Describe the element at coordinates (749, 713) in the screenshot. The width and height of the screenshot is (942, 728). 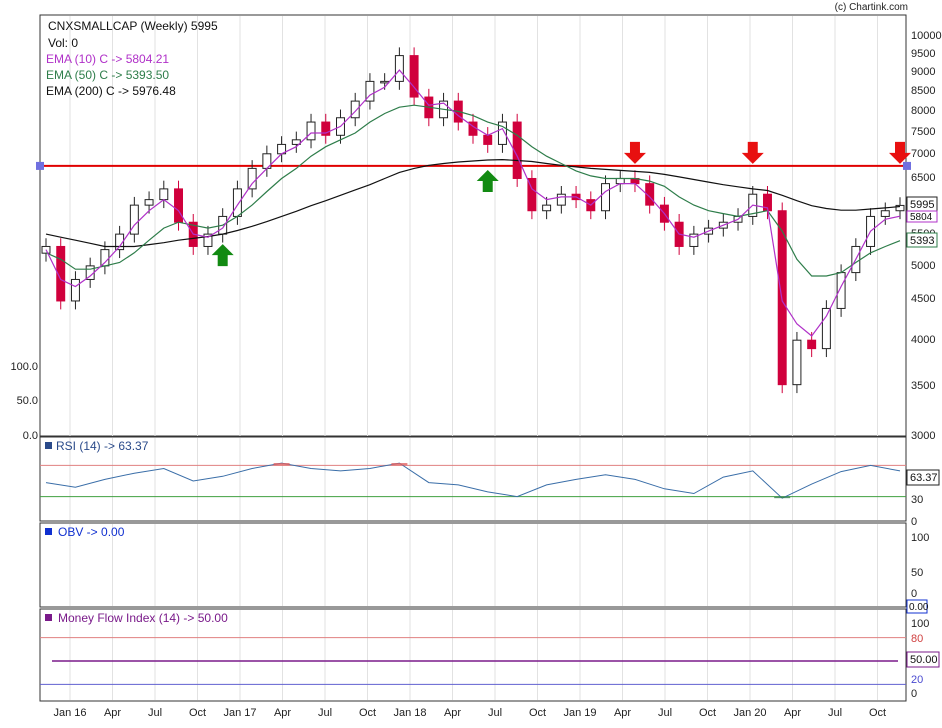
I see `x-tick-label: Jan 20` at that location.